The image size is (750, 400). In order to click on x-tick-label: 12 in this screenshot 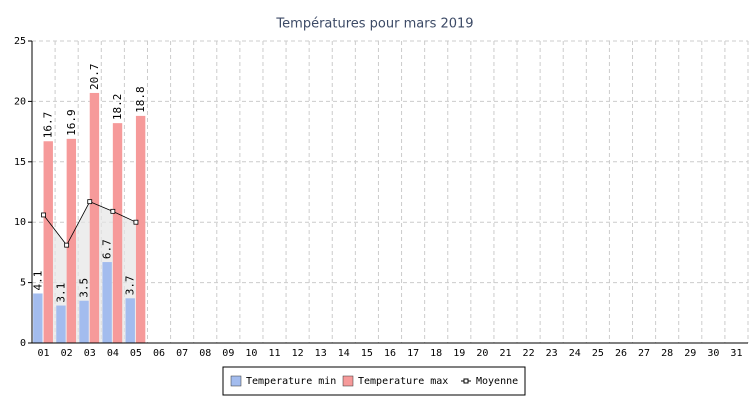, I will do `click(298, 353)`.